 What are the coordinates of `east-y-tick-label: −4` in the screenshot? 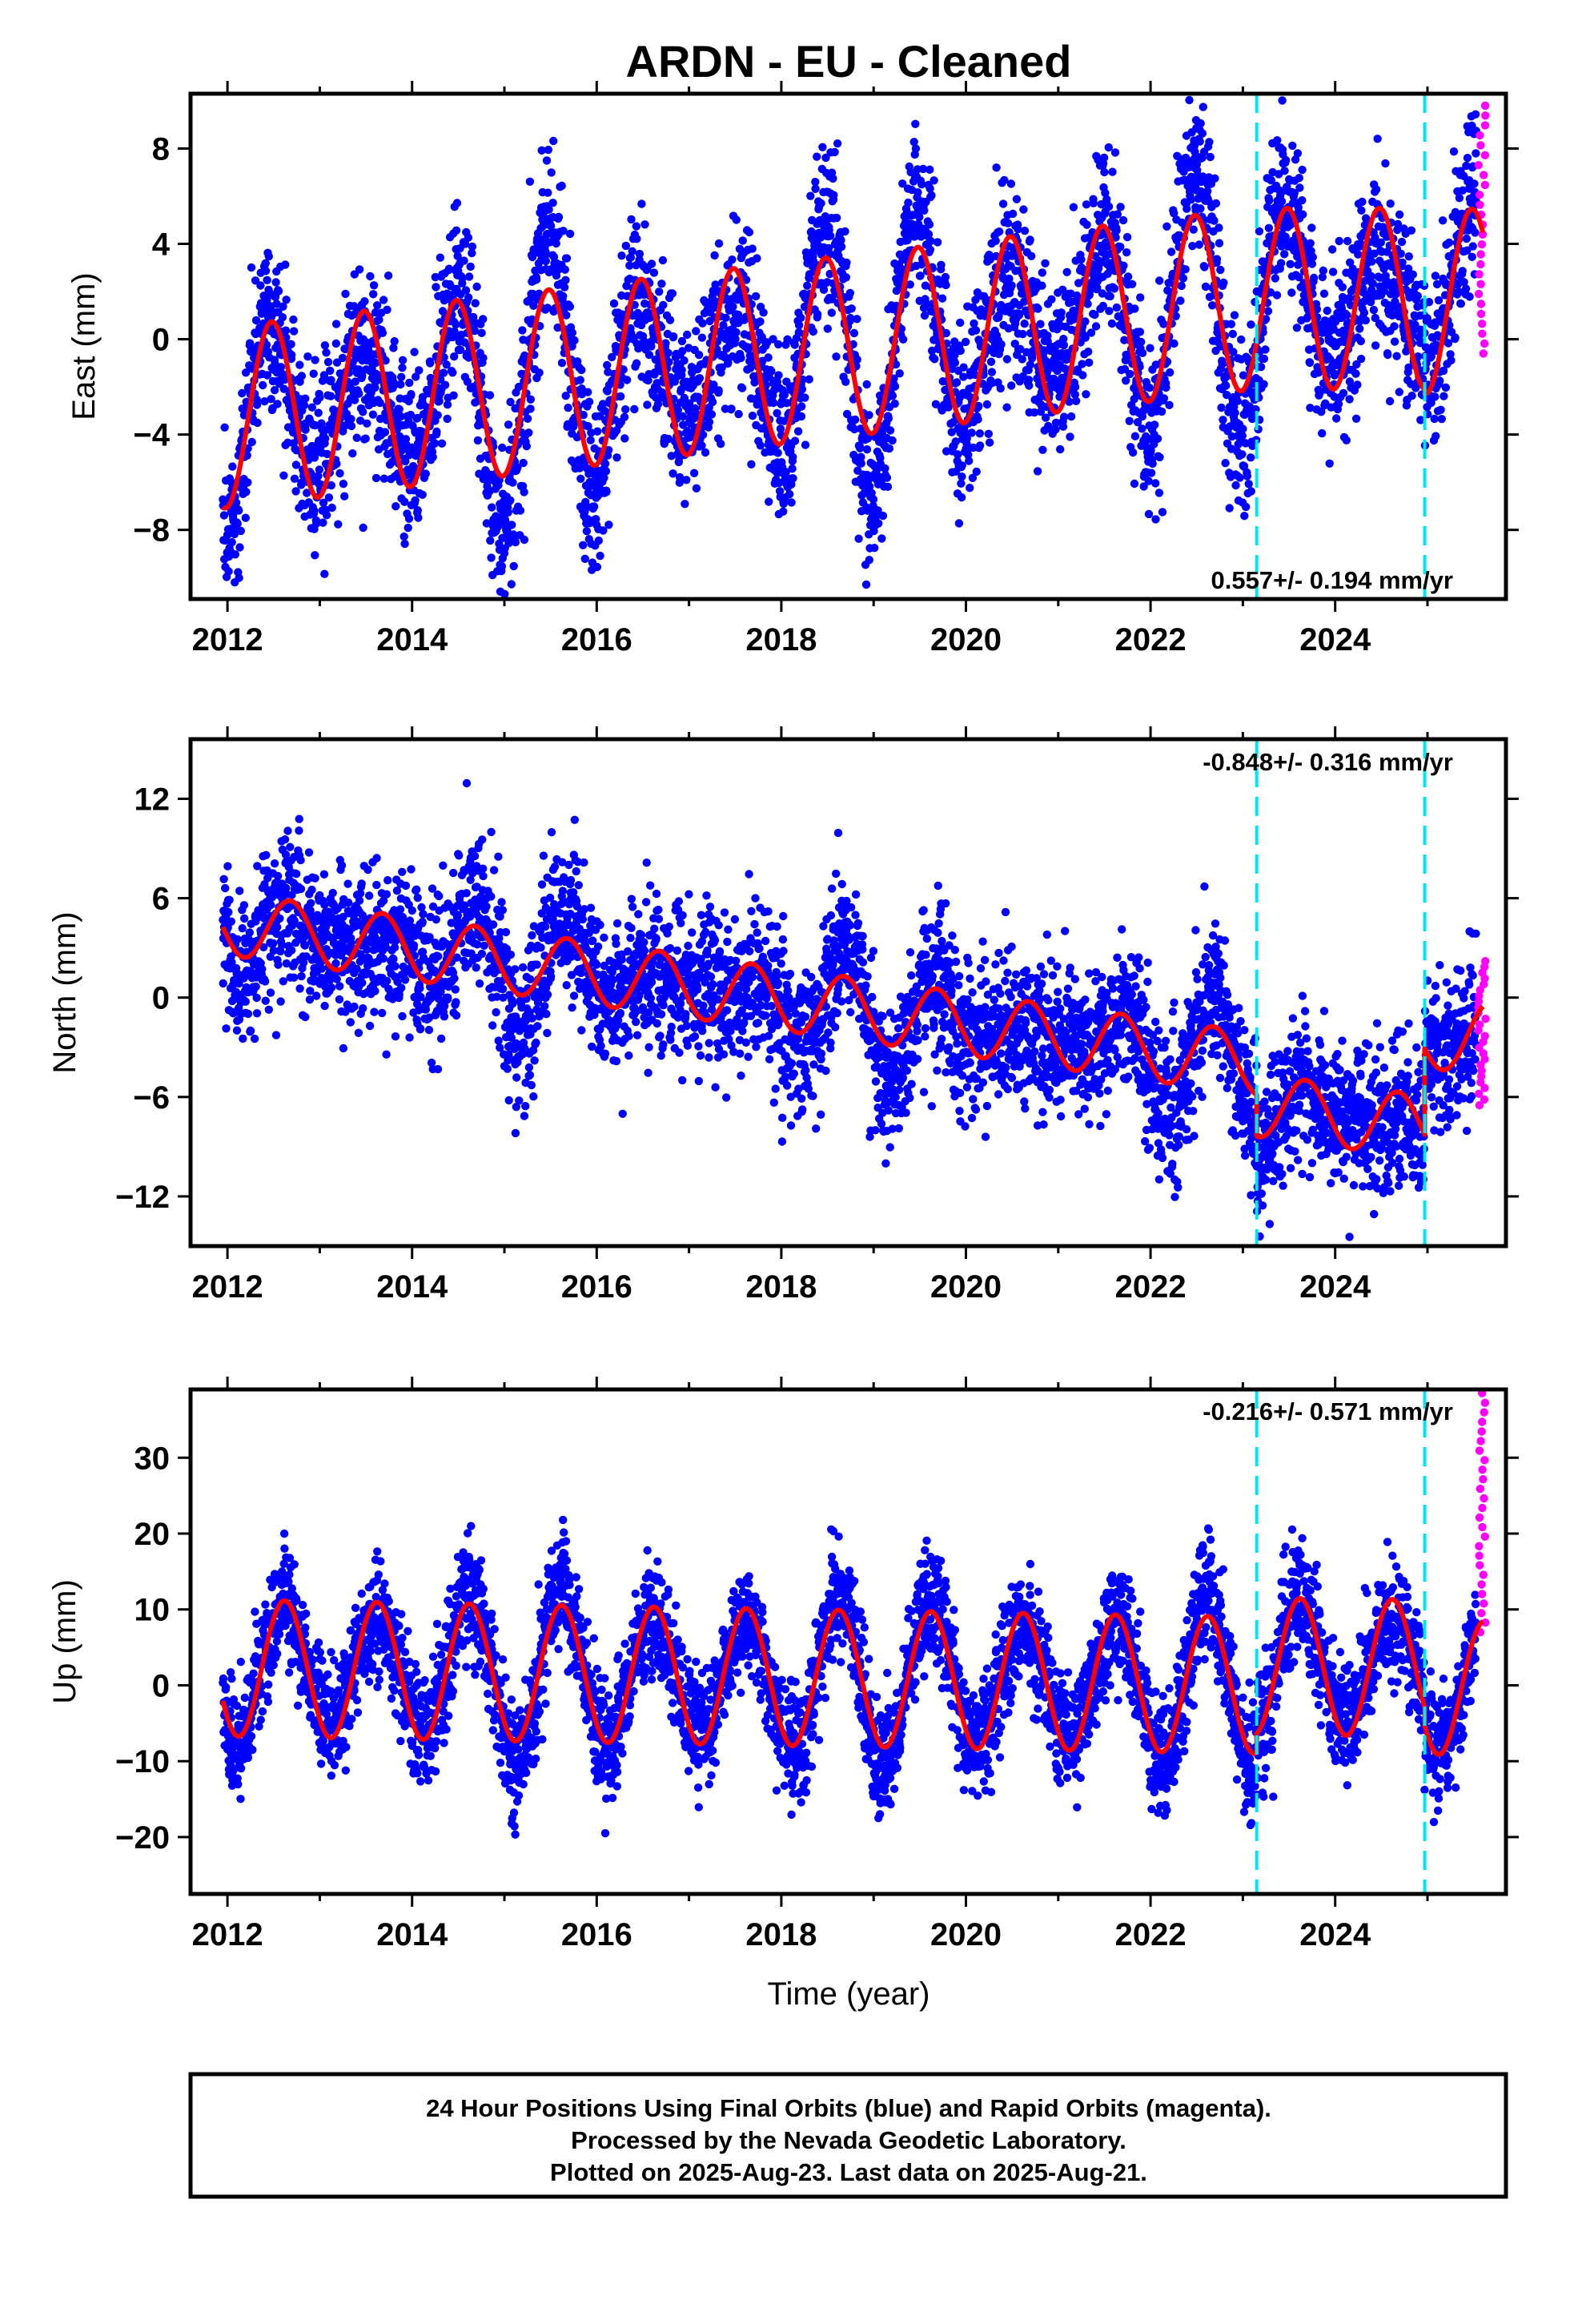 It's located at (151, 436).